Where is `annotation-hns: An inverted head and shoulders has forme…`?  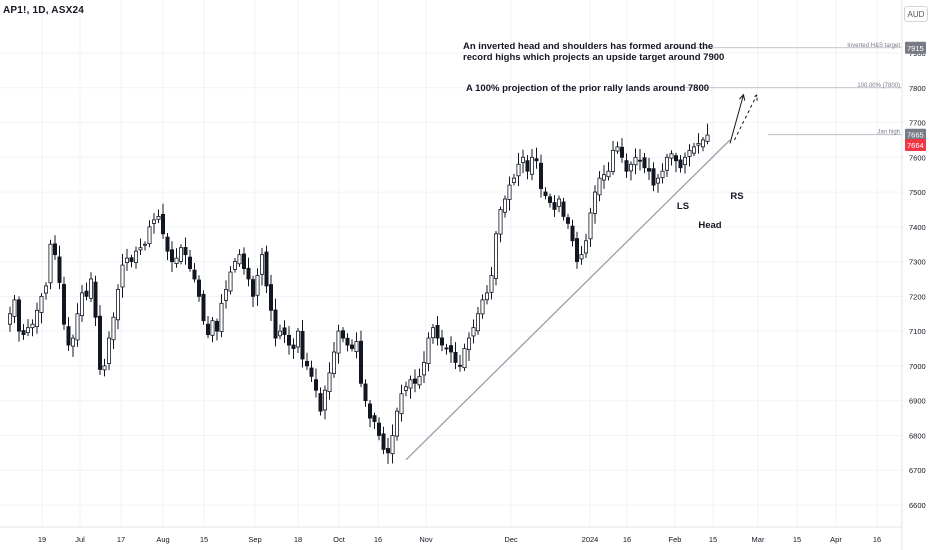 annotation-hns: An inverted head and shoulders has forme… is located at coordinates (593, 52).